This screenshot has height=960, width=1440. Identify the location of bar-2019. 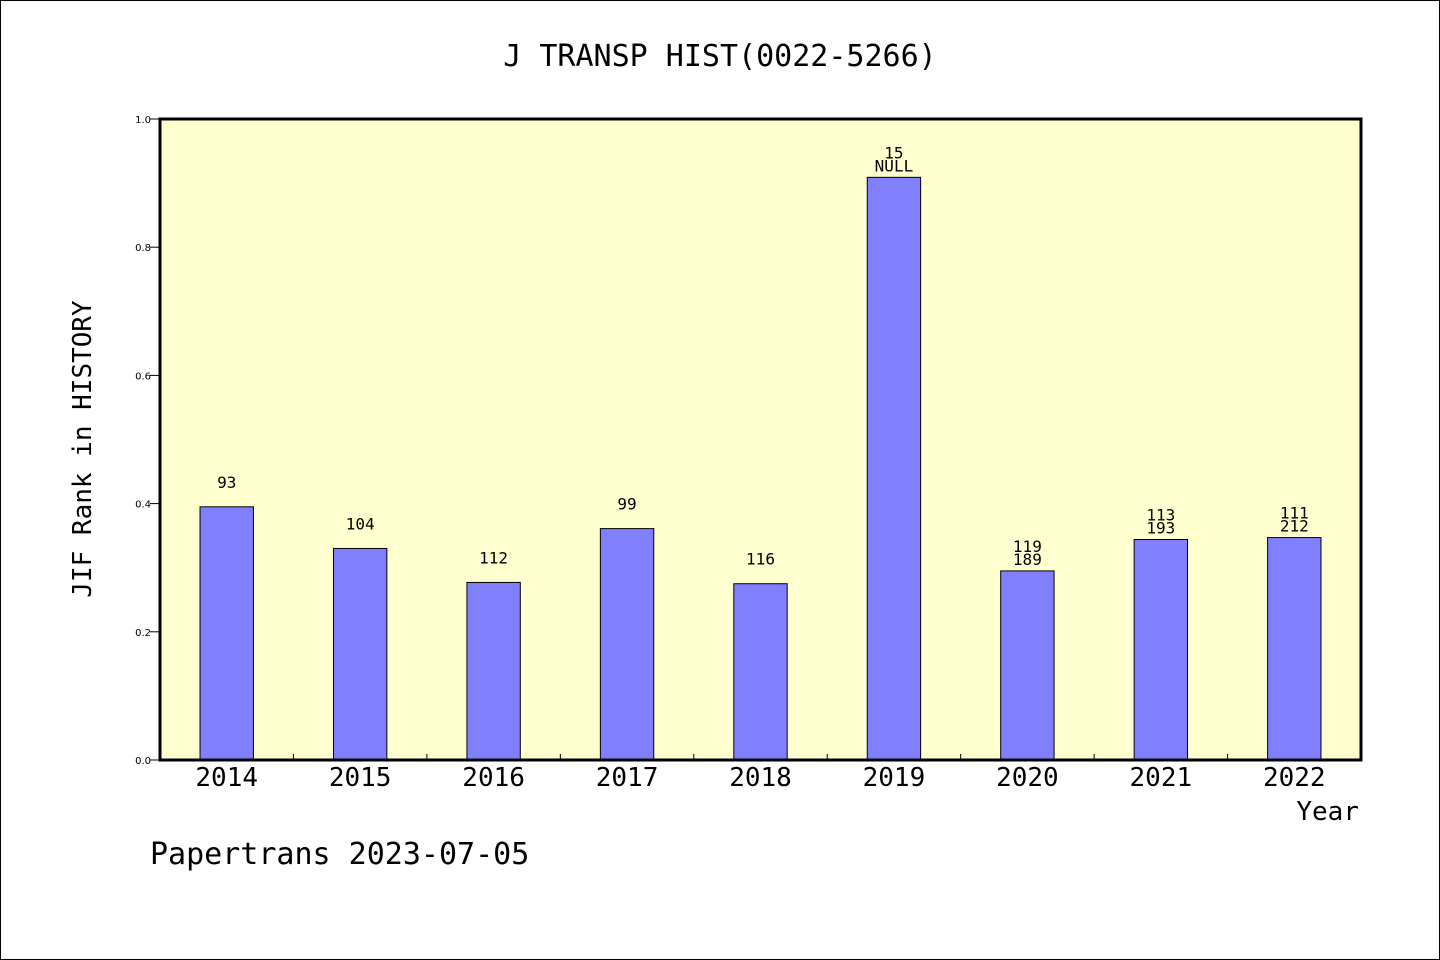
(894, 468).